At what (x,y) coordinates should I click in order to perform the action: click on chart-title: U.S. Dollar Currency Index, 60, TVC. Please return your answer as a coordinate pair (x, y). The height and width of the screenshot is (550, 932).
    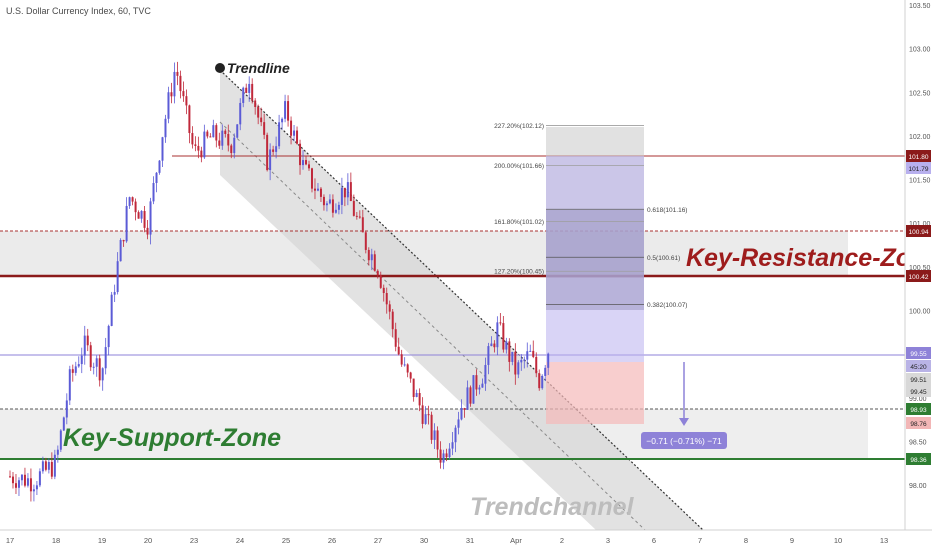
    Looking at the image, I should click on (78, 11).